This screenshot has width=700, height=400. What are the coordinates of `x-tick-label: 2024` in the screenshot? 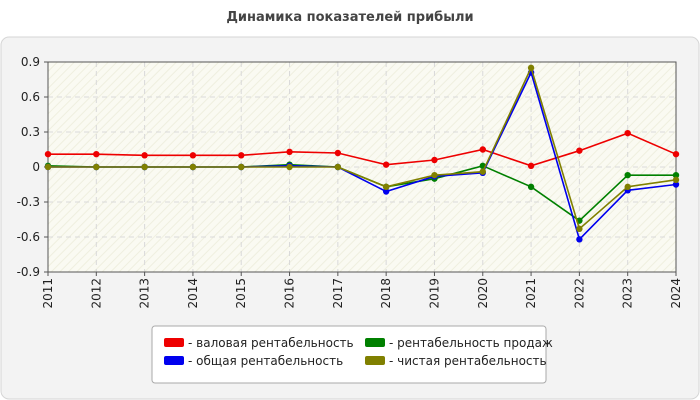 It's located at (676, 293).